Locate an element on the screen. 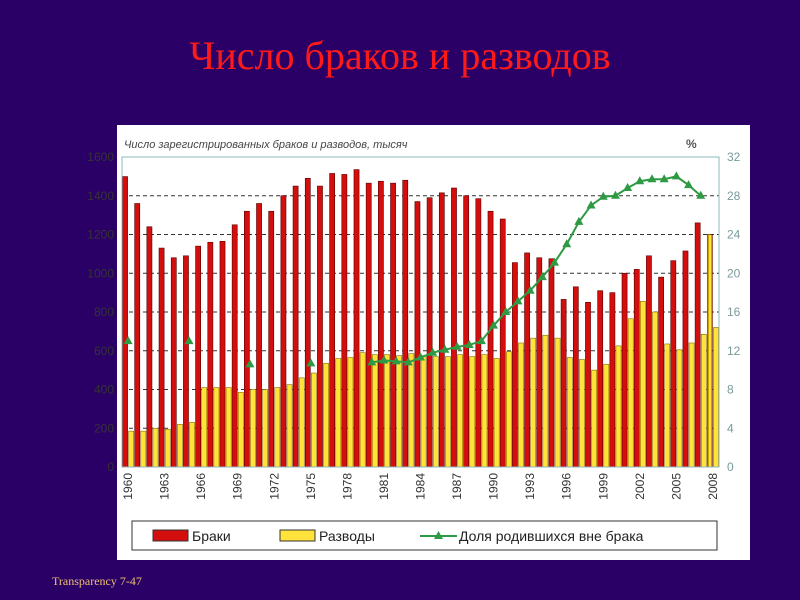 The width and height of the screenshot is (800, 600). legend: Браки Разводы Доля родившихся вне брака is located at coordinates (424, 535).